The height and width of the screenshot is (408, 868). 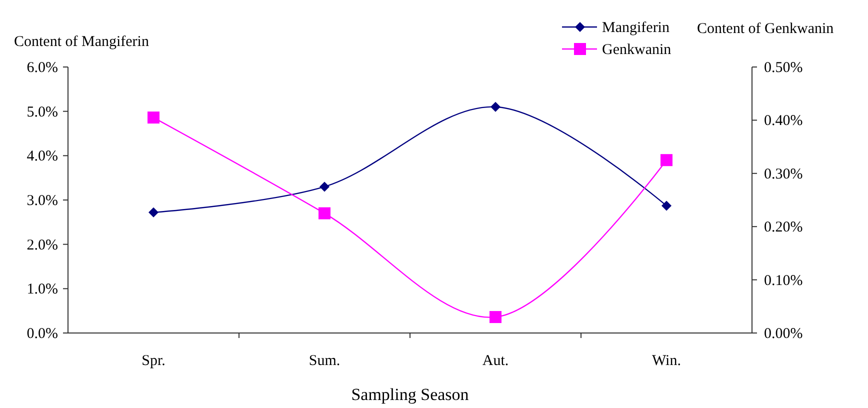 I want to click on x-tick-label: Win., so click(x=666, y=361).